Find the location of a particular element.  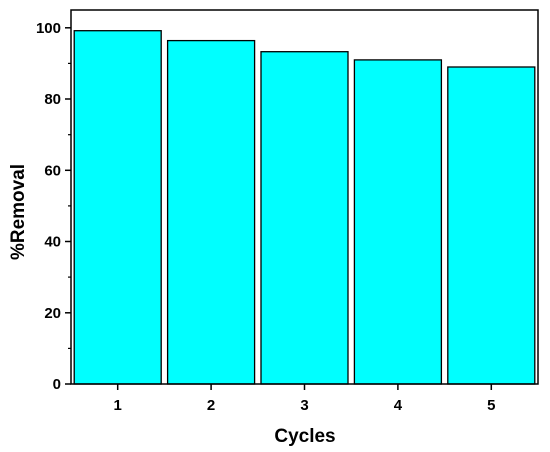

x-axis-title: Cycles is located at coordinates (304, 436).